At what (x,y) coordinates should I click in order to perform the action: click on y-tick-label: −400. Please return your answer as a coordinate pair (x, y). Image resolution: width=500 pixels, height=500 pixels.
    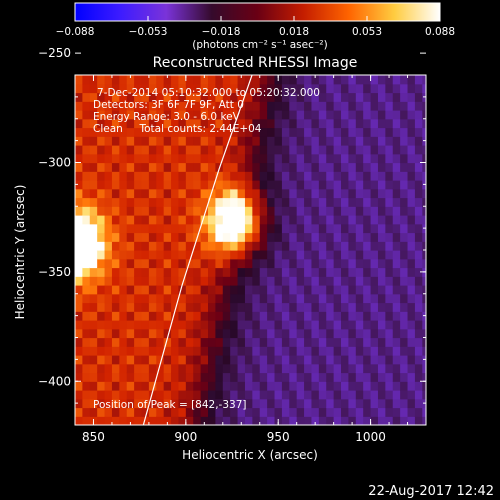
    Looking at the image, I should click on (54, 381).